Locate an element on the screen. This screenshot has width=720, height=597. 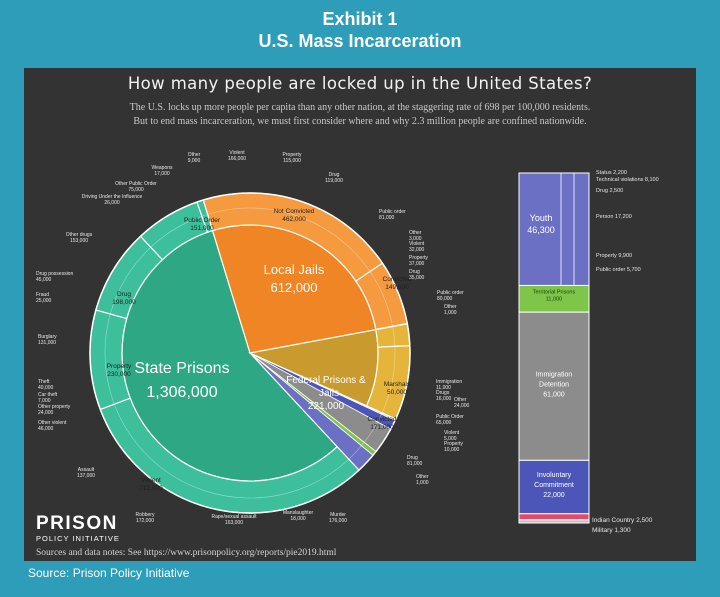
detail-label-value-0: 9,000 is located at coordinates (194, 161).